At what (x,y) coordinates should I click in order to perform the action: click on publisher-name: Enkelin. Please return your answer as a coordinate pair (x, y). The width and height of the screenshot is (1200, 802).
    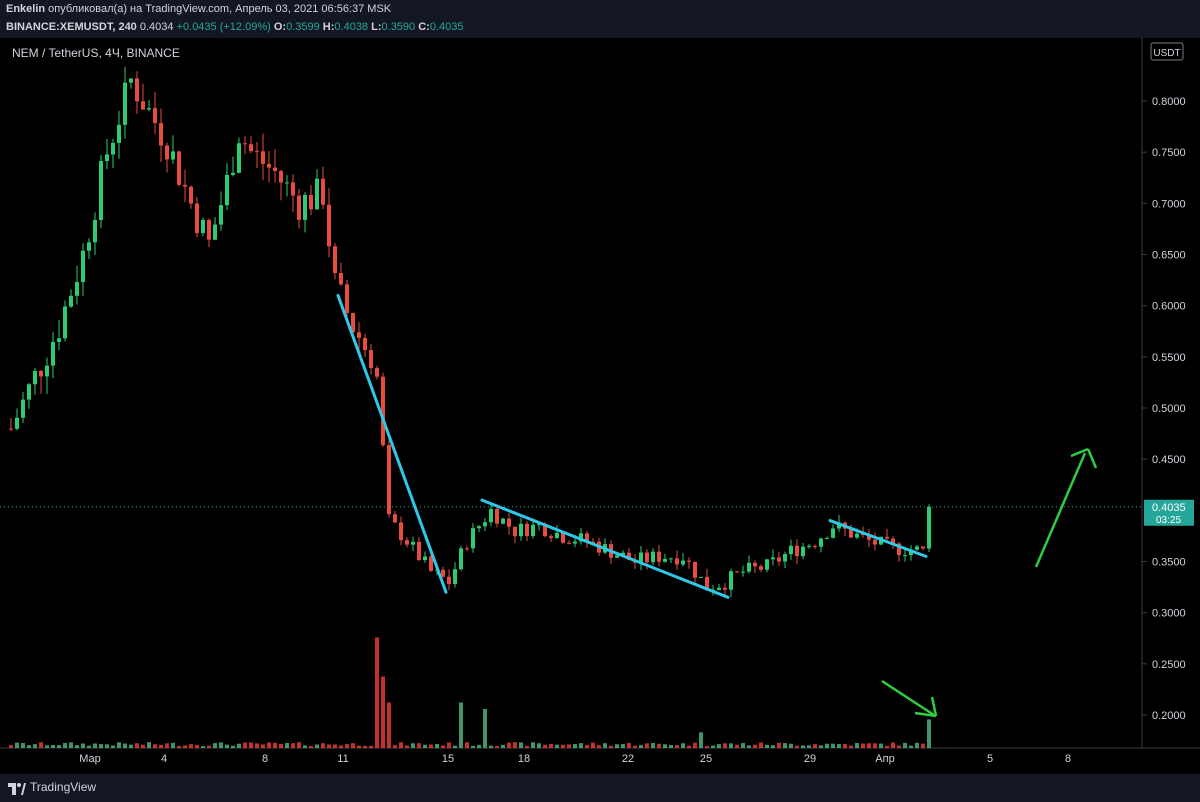
    Looking at the image, I should click on (26, 9).